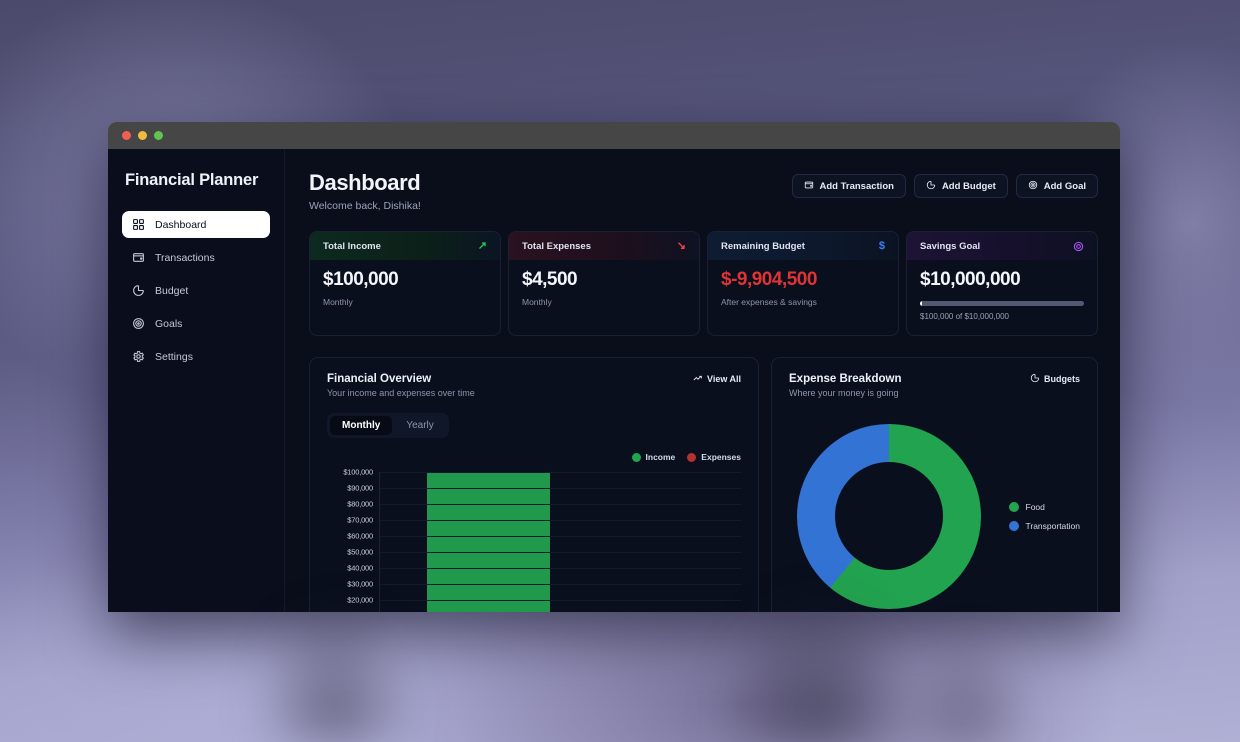  Describe the element at coordinates (360, 600) in the screenshot. I see `y-axis-tick-label: $20,000` at that location.